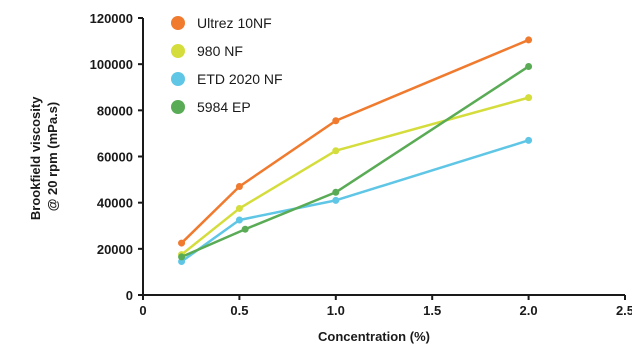 The image size is (632, 349). What do you see at coordinates (111, 18) in the screenshot?
I see `y-tick-label: 120000` at bounding box center [111, 18].